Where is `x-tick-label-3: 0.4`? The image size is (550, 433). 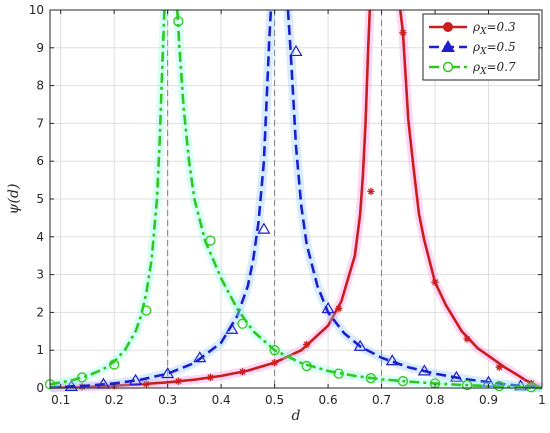
x-tick-label-3: 0.4 is located at coordinates (221, 400).